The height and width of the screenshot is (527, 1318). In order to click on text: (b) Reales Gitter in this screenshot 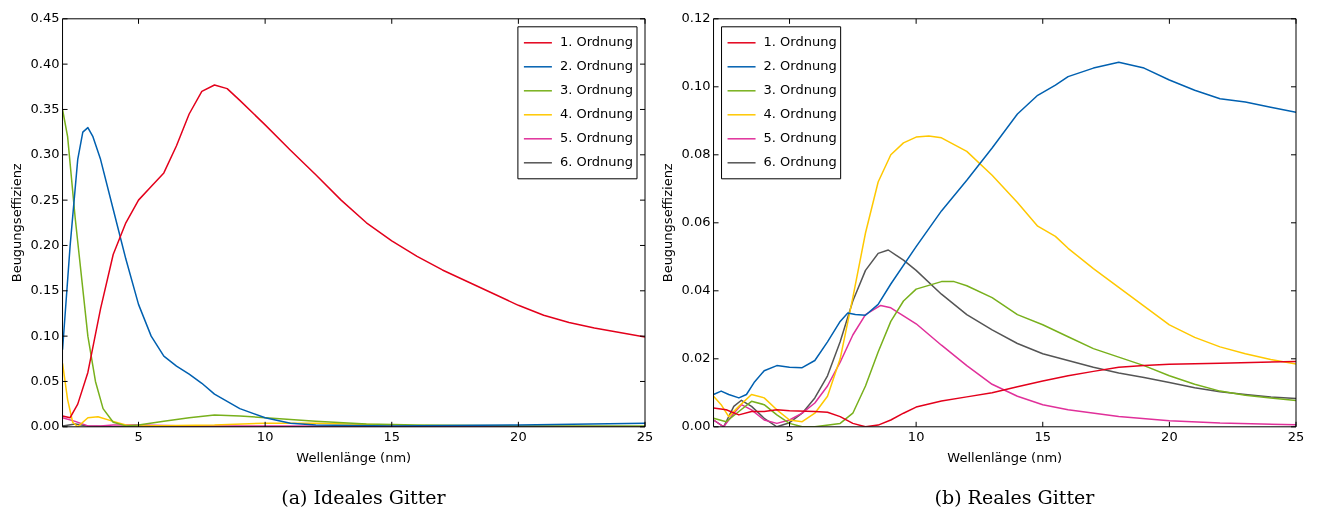, I will do `click(1014, 497)`.